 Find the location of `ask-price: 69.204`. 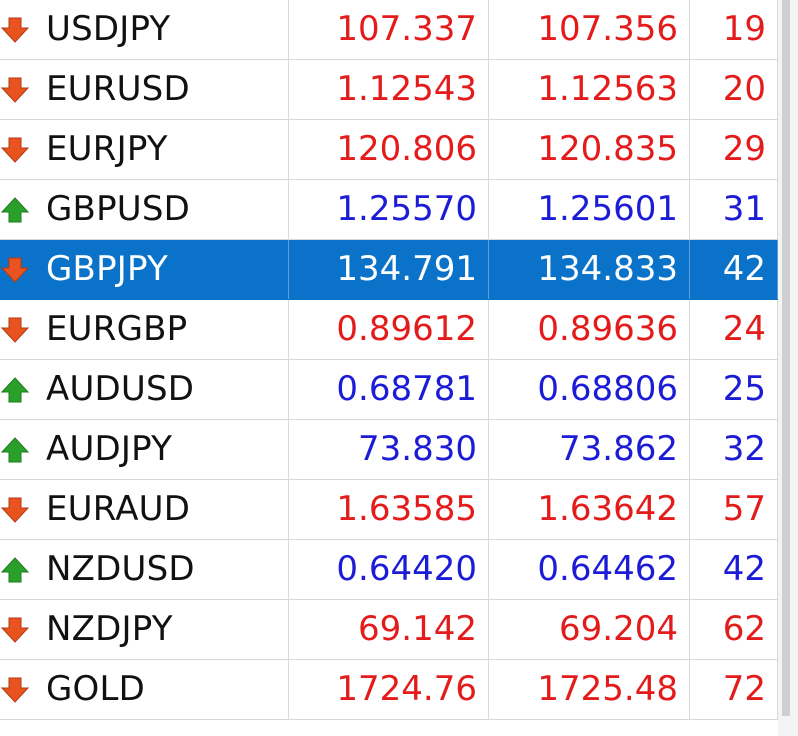

ask-price: 69.204 is located at coordinates (589, 629).